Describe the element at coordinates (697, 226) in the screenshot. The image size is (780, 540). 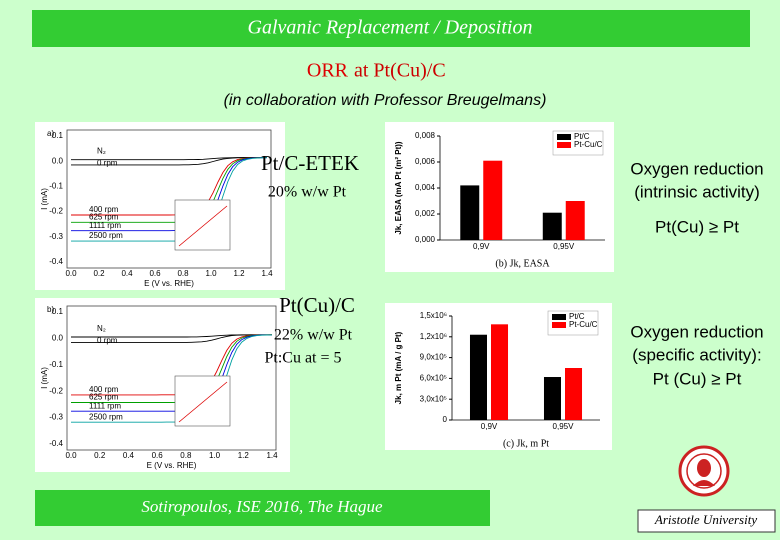
I see `note-relation: Pt(Cu) ≥ Pt` at that location.